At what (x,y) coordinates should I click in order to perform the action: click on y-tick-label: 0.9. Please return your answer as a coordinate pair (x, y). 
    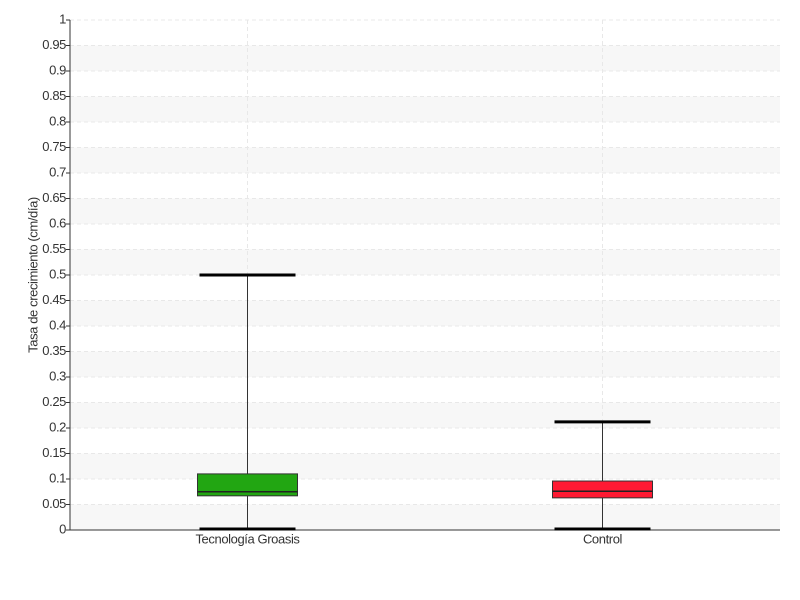
    Looking at the image, I should click on (57, 69).